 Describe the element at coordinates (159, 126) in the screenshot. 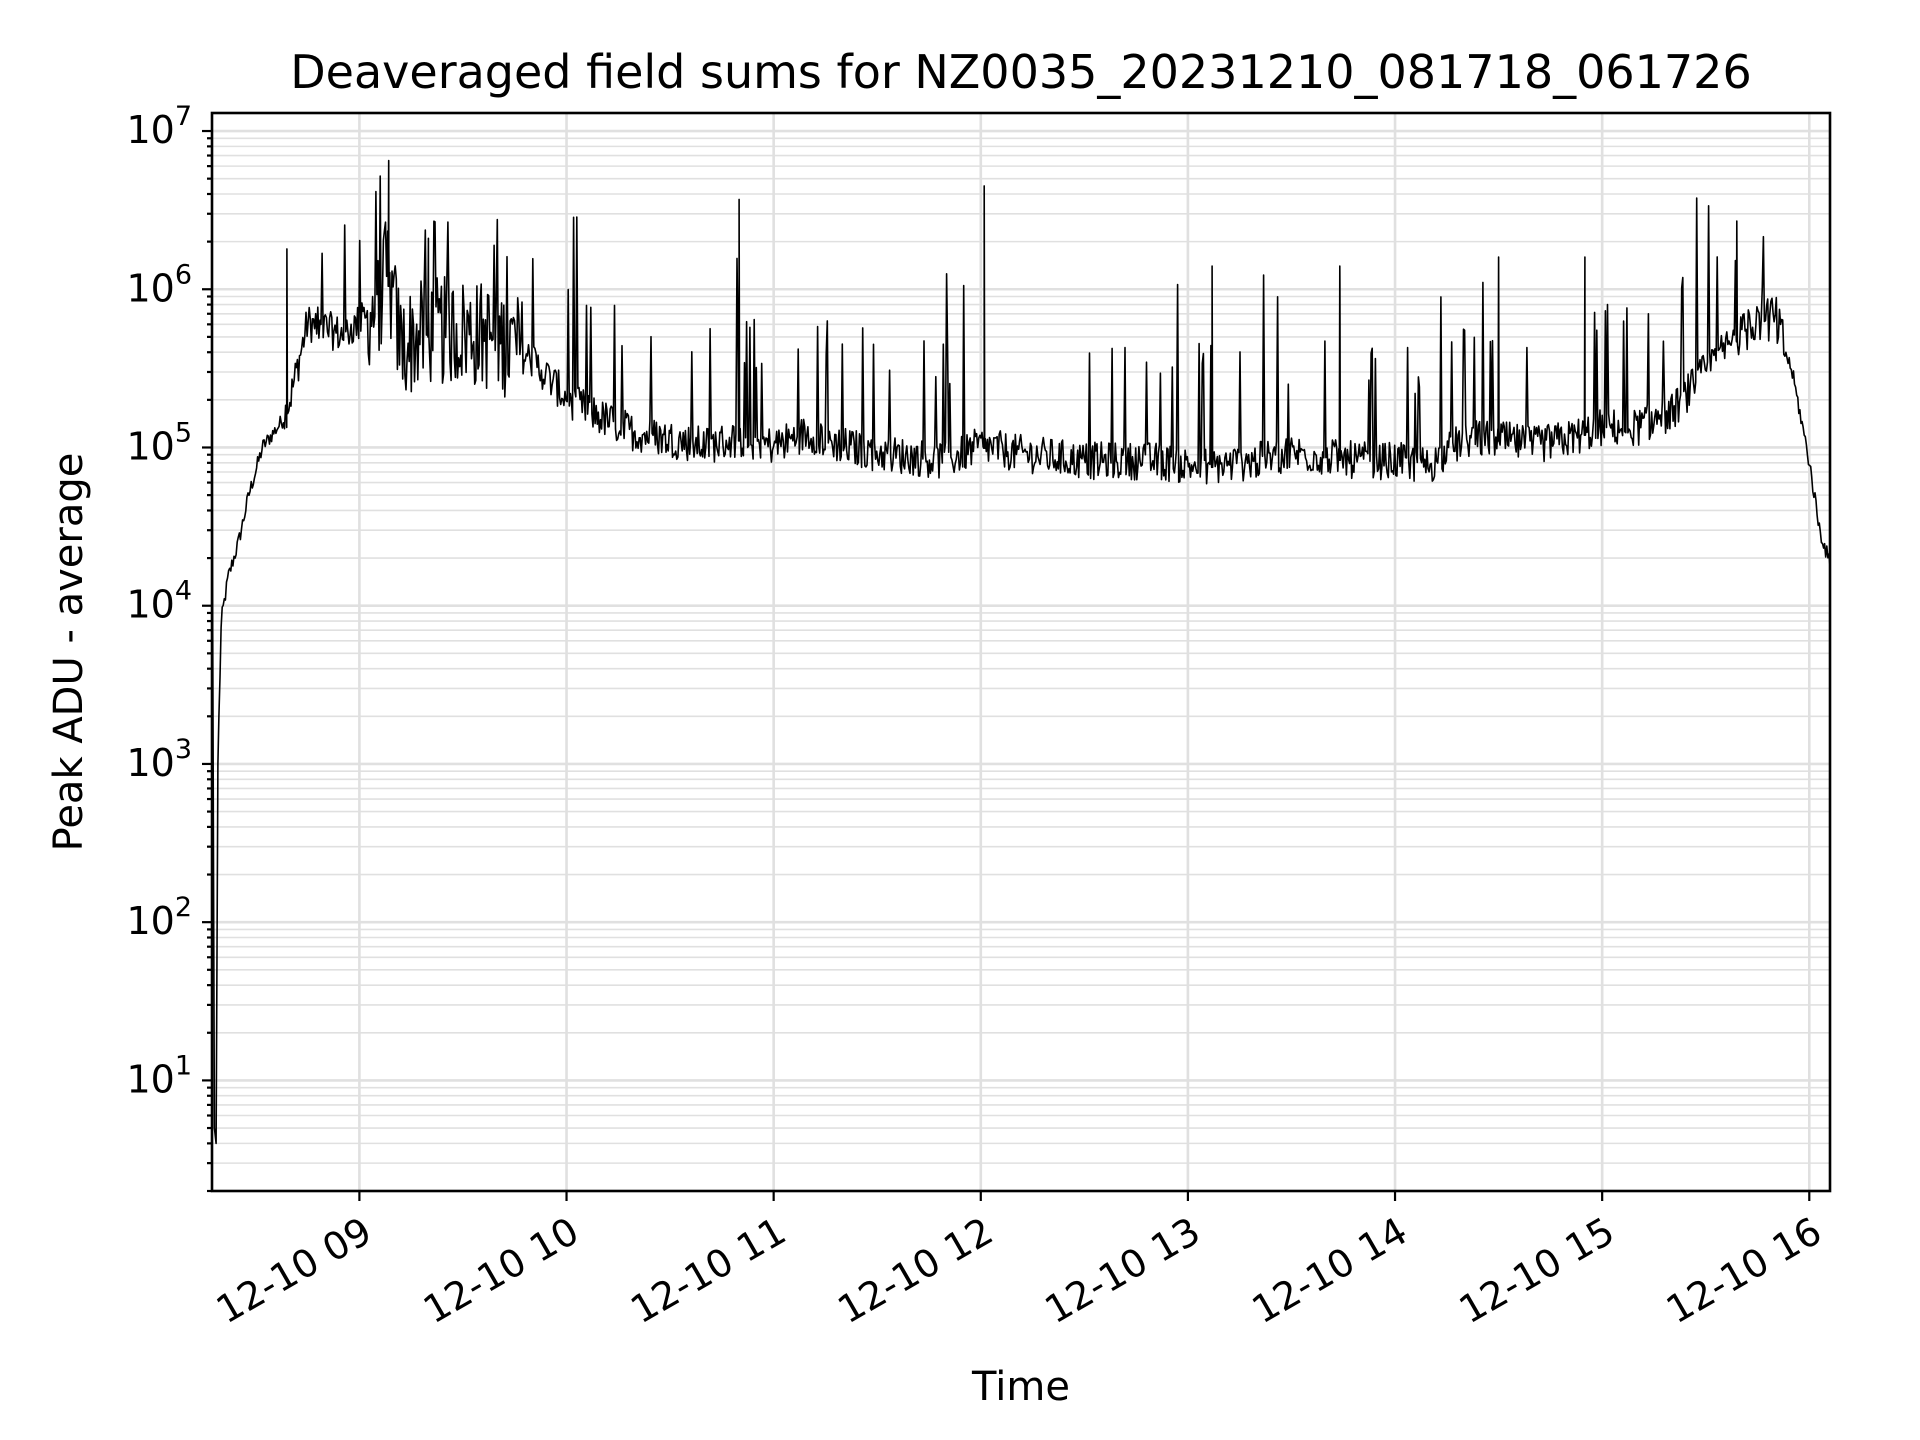

I see `y-tick-label: 10⁷` at that location.